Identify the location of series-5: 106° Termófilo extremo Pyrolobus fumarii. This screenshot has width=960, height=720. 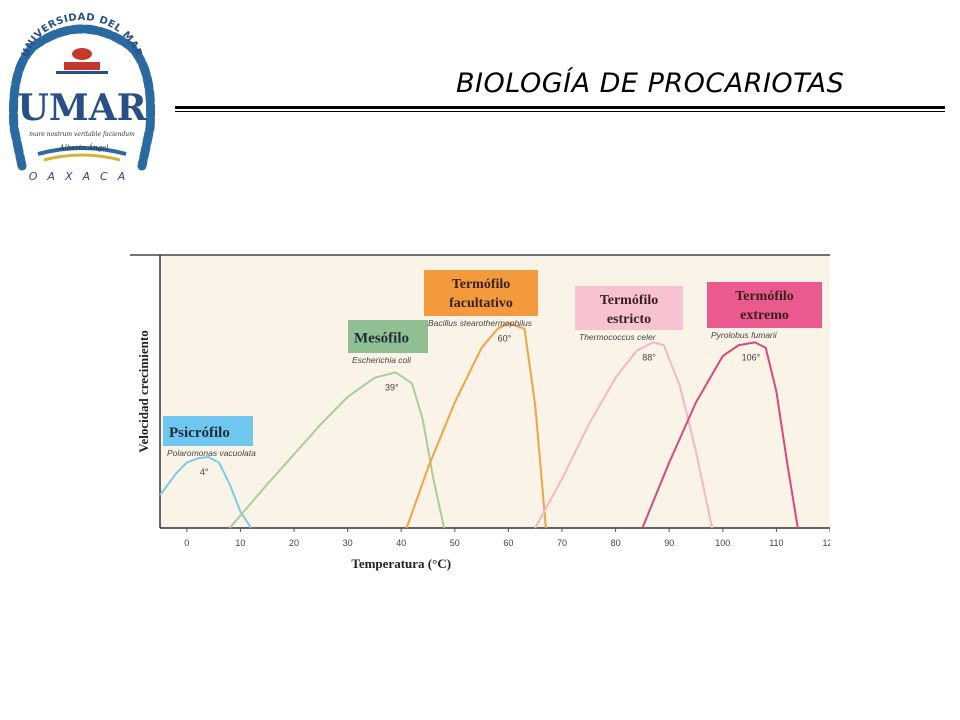
(731, 405).